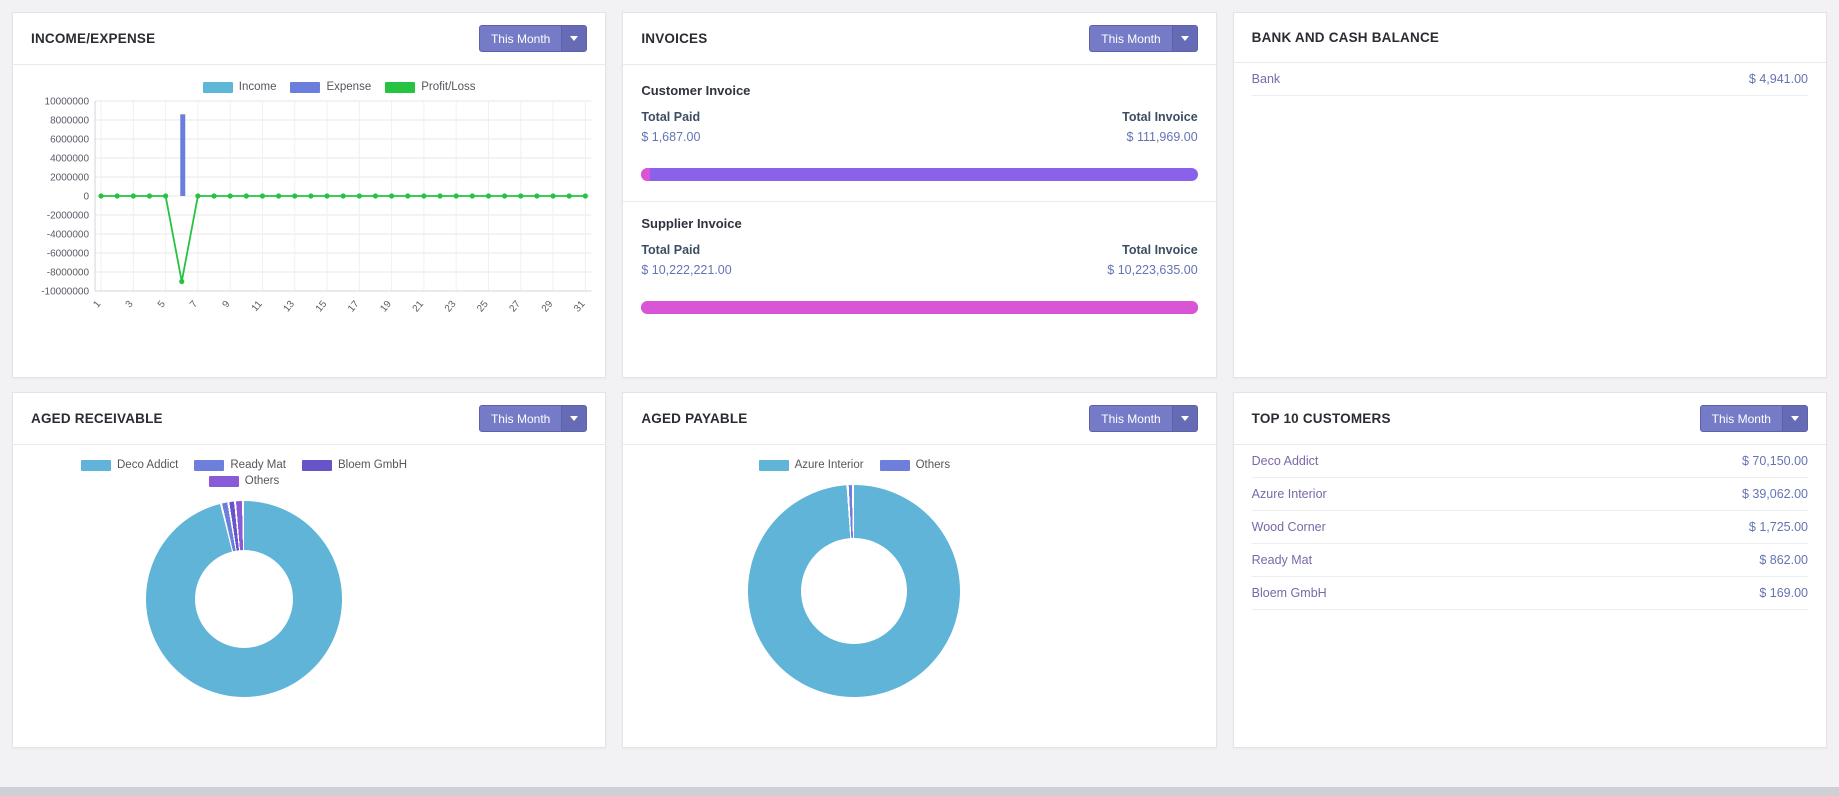  What do you see at coordinates (194, 305) in the screenshot?
I see `svg-text: 7` at bounding box center [194, 305].